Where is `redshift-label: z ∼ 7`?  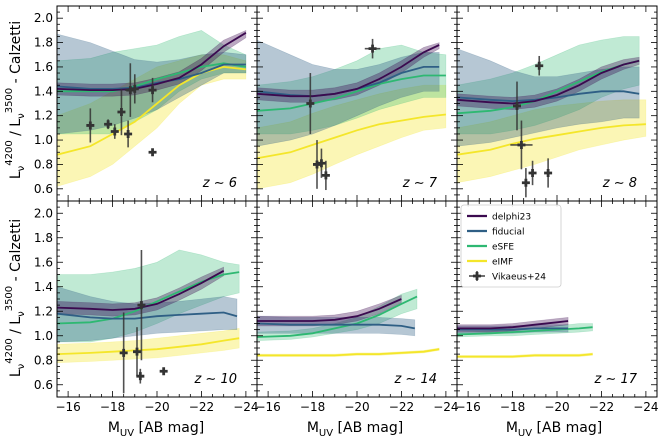
redshift-label: z ∼ 7 is located at coordinates (420, 183).